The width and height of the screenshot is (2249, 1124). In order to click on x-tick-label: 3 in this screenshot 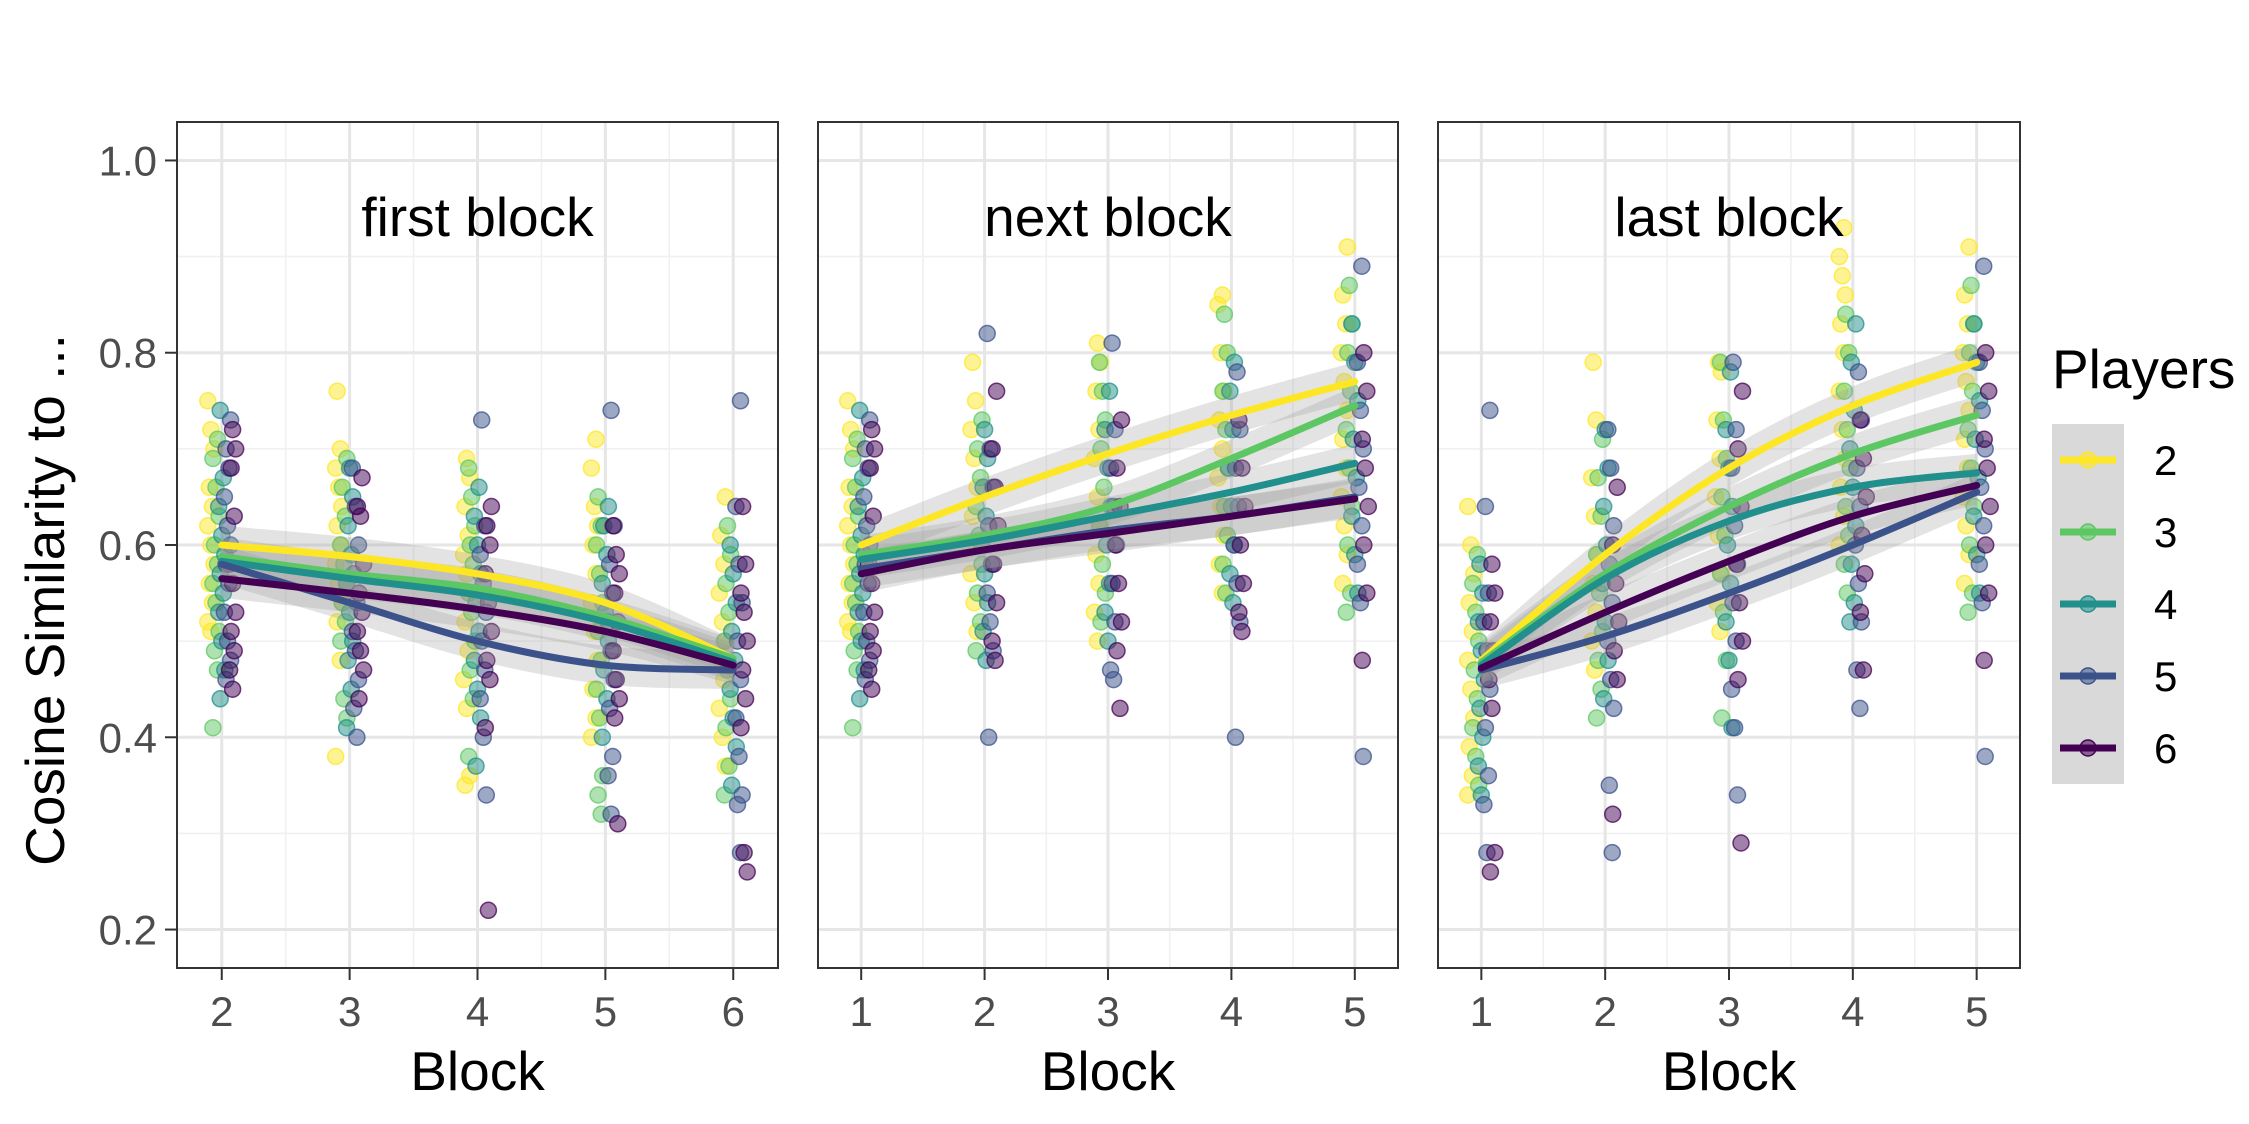, I will do `click(1107, 1011)`.